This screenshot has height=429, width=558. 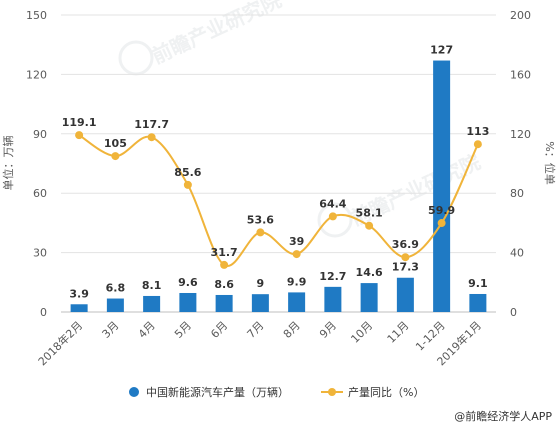 I want to click on bar-value-label: 8.6, so click(x=224, y=284).